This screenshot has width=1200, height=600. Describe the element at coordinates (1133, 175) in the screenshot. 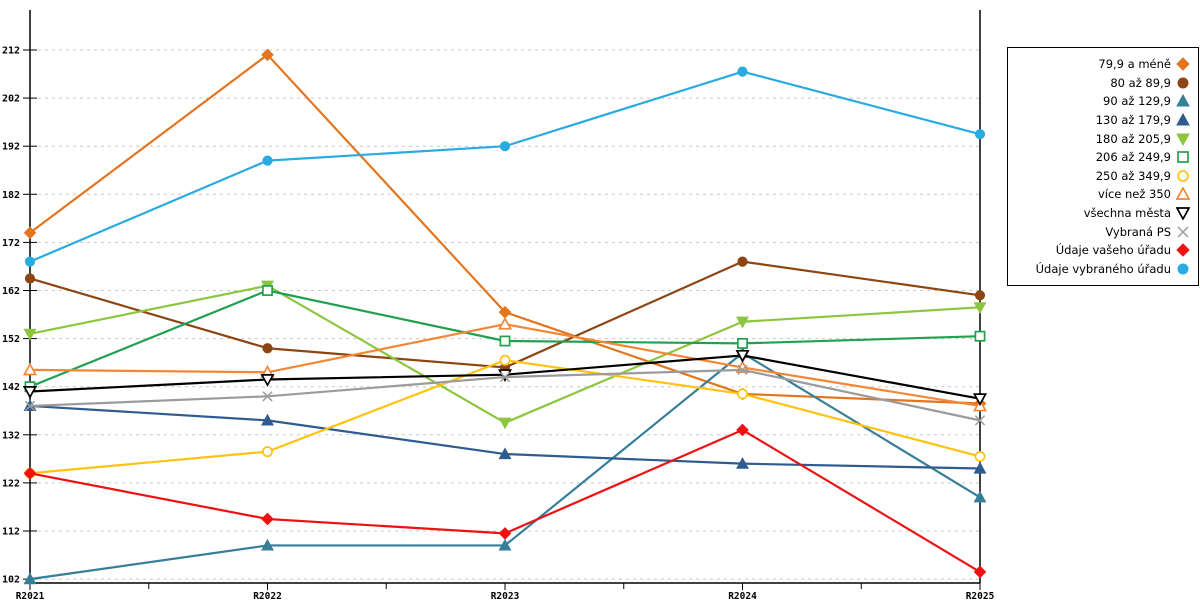

I see `legend-label: 250 až 349,9` at that location.